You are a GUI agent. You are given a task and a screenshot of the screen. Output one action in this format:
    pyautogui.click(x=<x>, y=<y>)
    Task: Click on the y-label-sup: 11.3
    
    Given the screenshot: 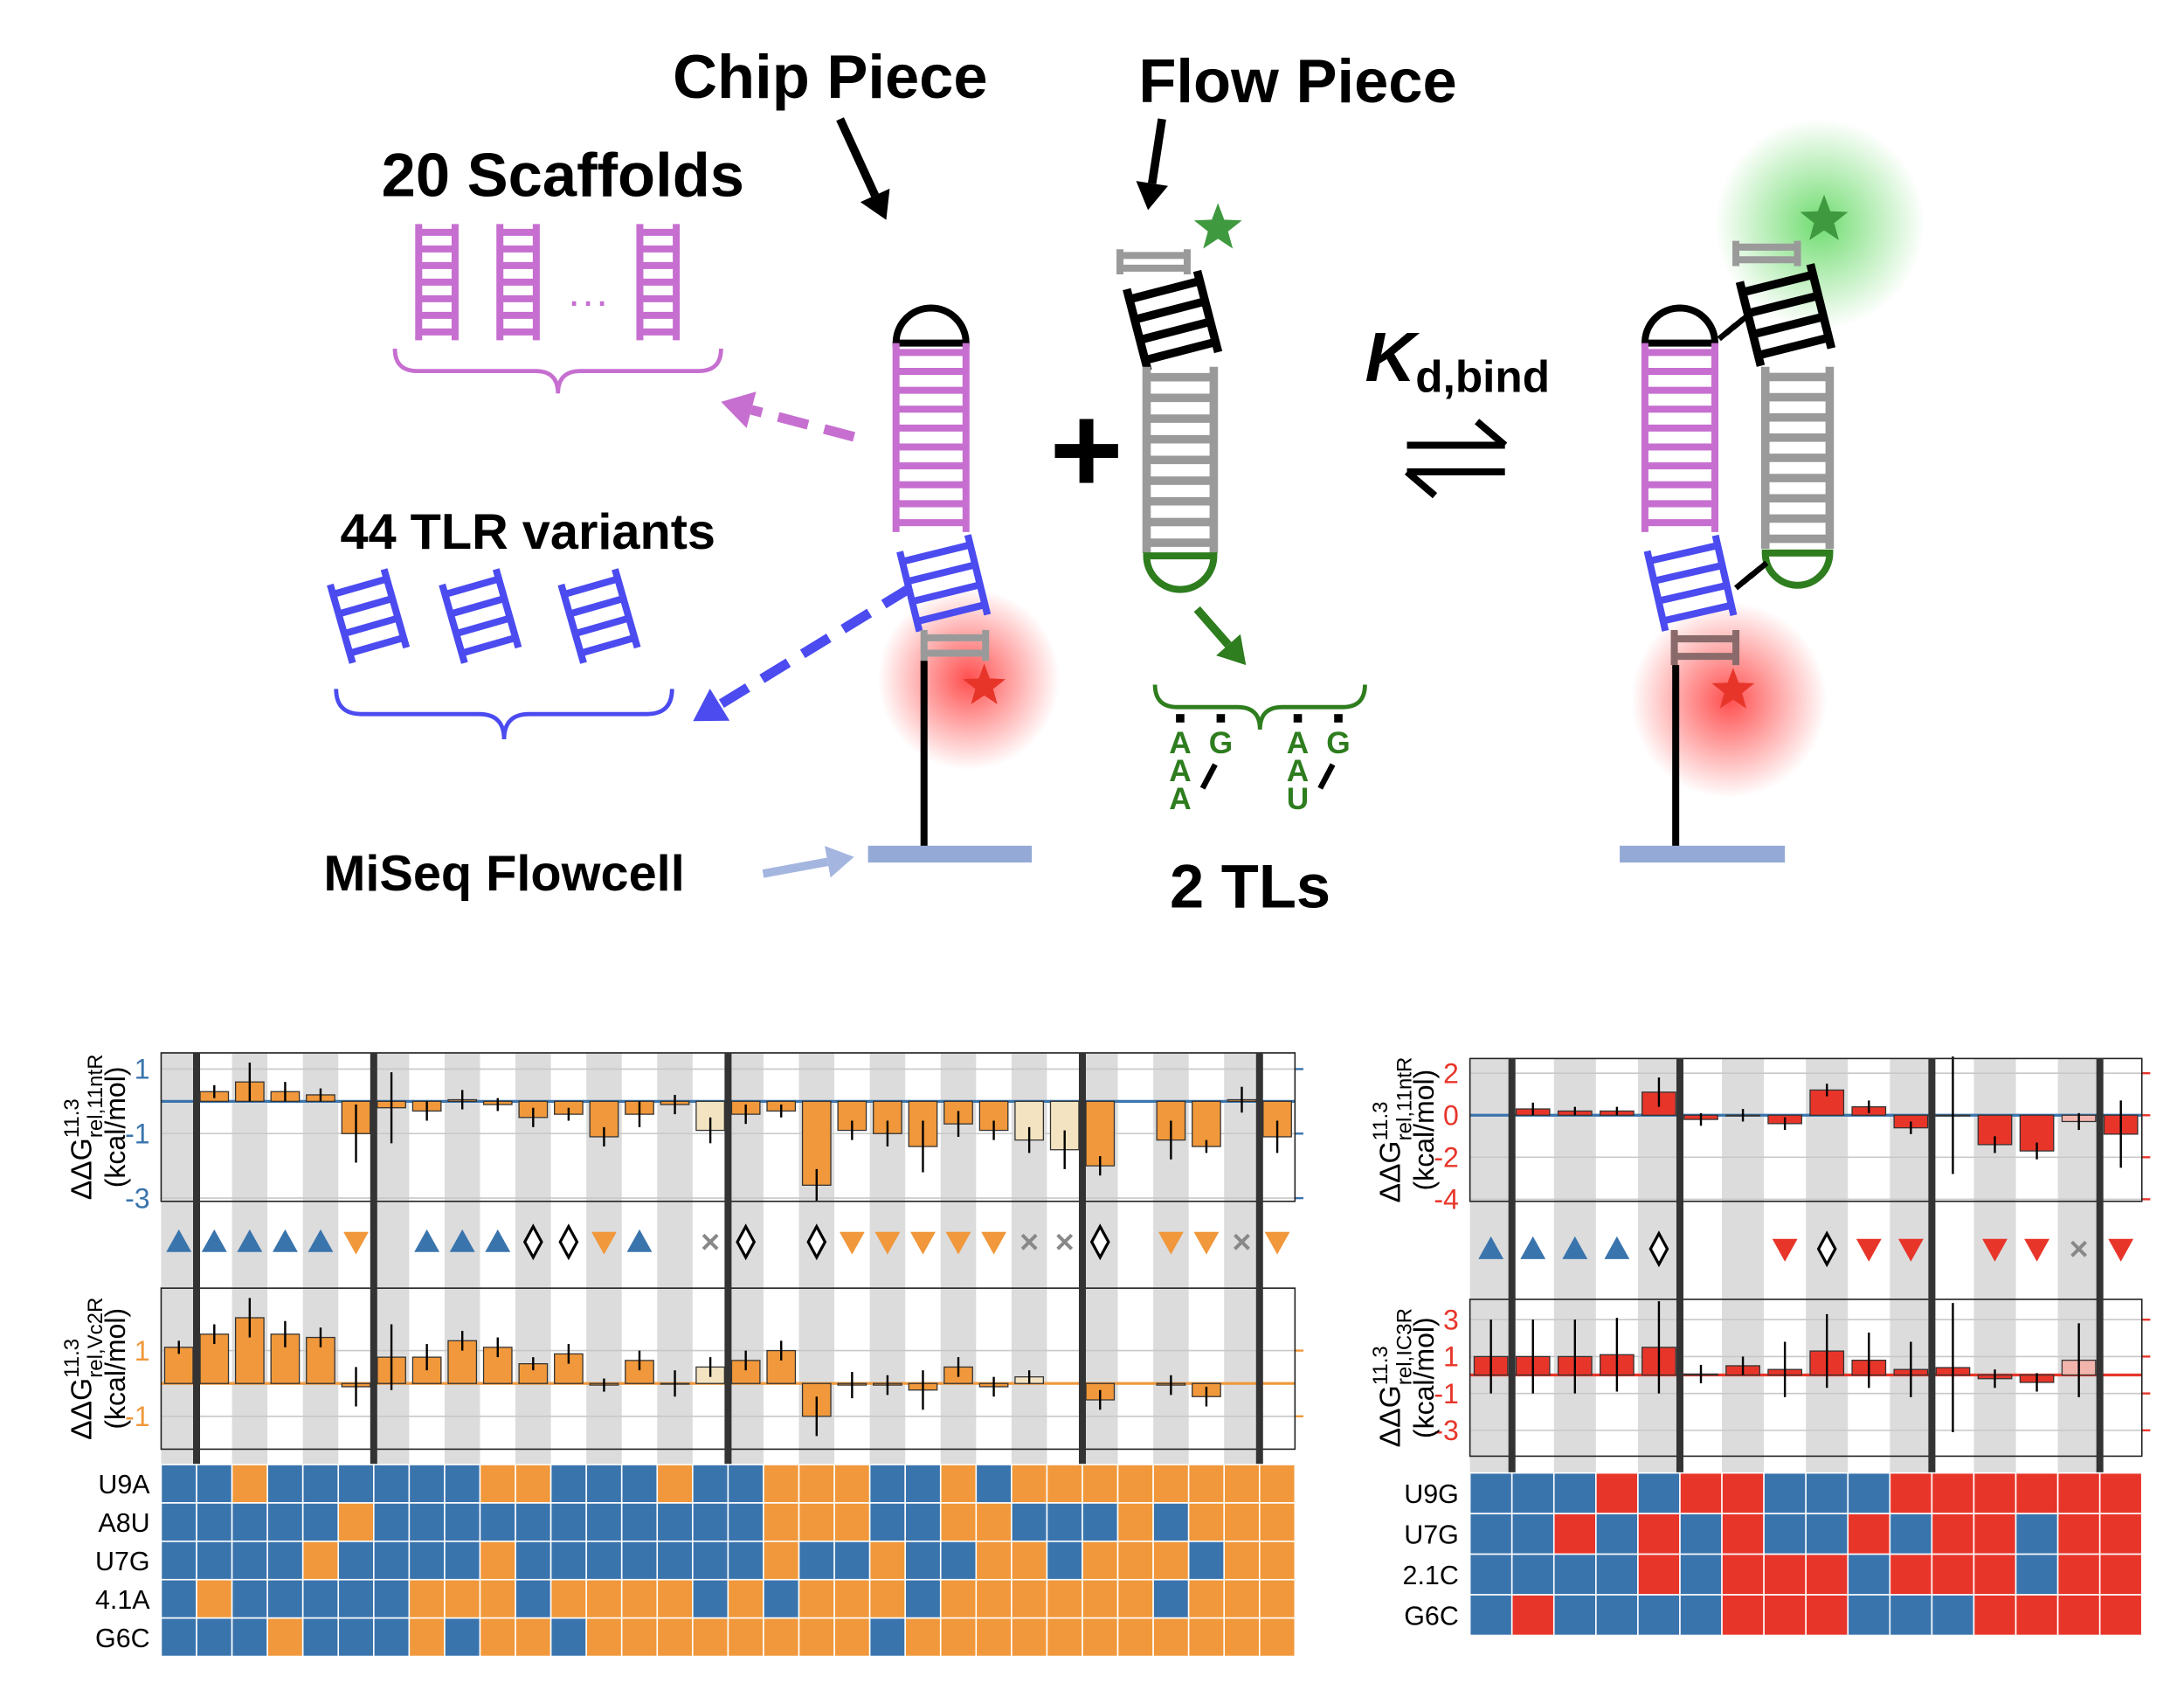 What is the action you would take?
    pyautogui.click(x=72, y=1358)
    